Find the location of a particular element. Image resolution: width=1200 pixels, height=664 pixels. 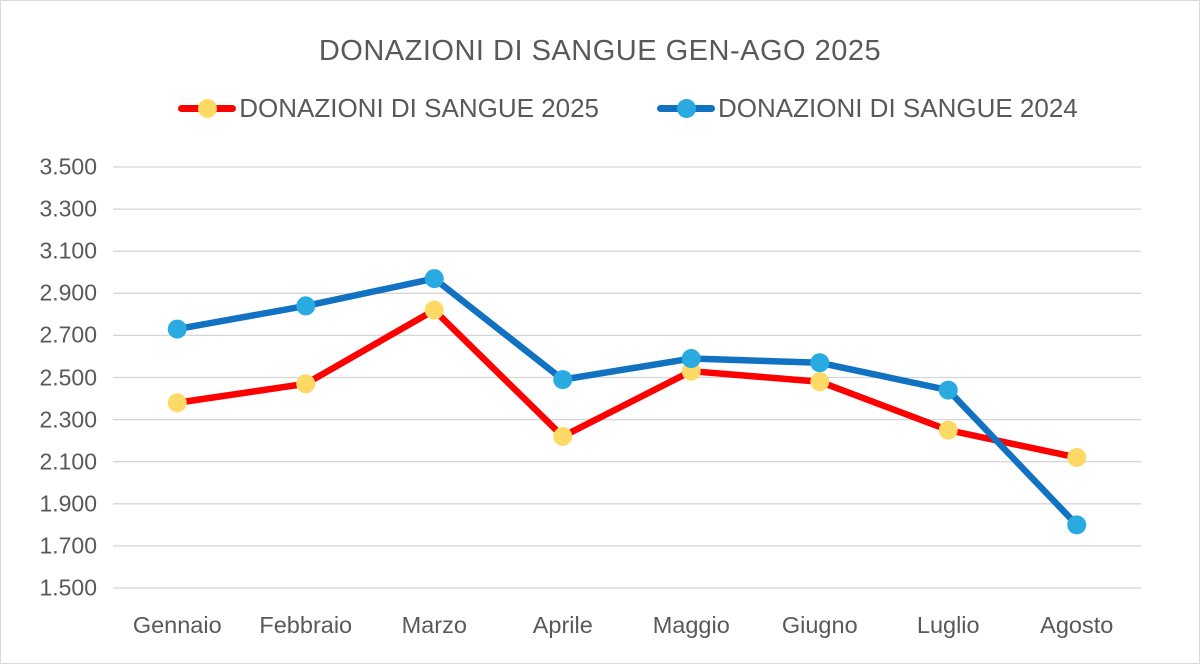

y-tick-label: 2.100 is located at coordinates (68, 461).